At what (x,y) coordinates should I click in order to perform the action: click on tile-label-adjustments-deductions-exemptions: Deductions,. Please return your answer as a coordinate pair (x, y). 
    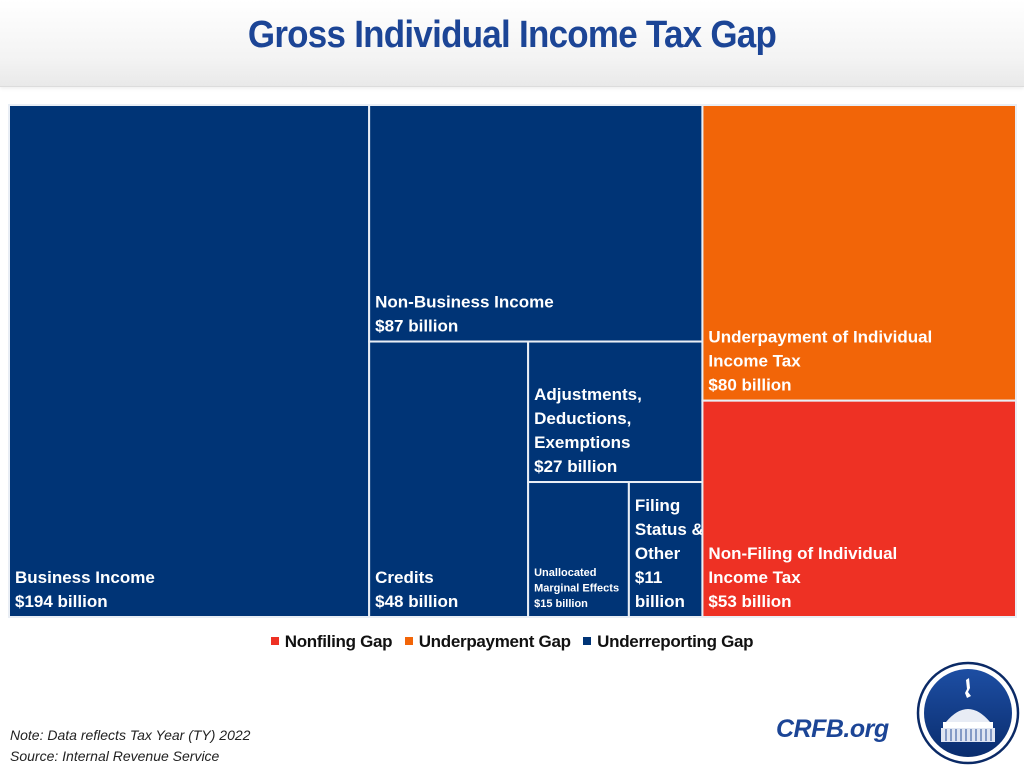
    Looking at the image, I should click on (582, 418).